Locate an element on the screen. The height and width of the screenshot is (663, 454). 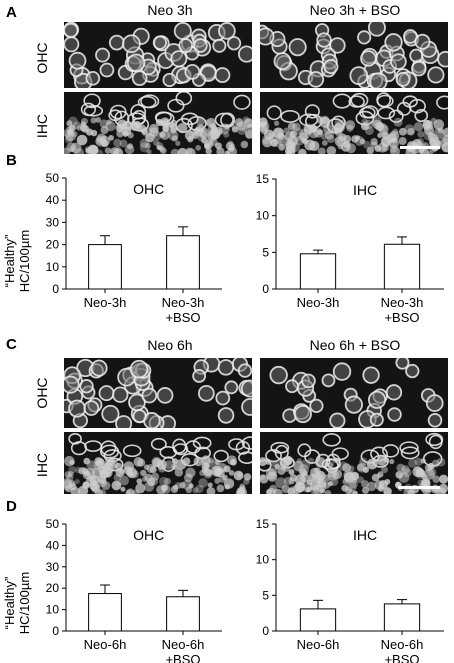
b-ohc-ytick-label: 20 is located at coordinates (53, 245).